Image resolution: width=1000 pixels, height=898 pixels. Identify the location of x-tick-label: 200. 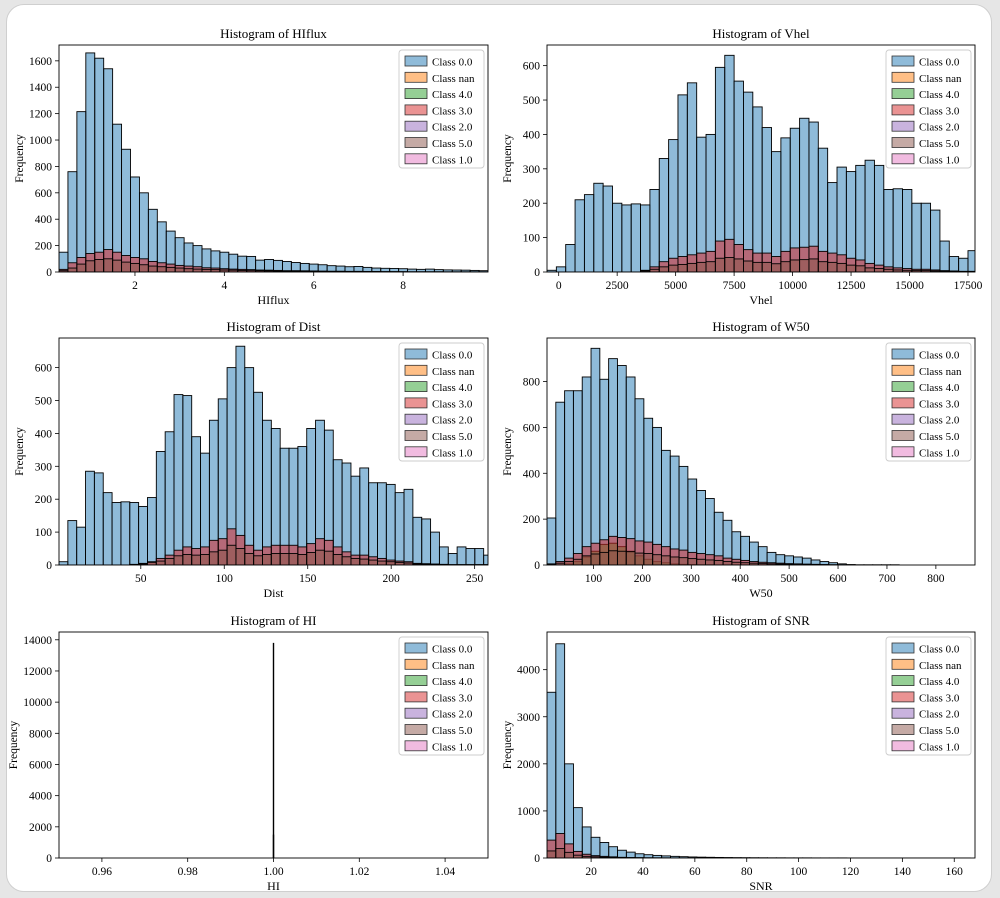
(643, 579).